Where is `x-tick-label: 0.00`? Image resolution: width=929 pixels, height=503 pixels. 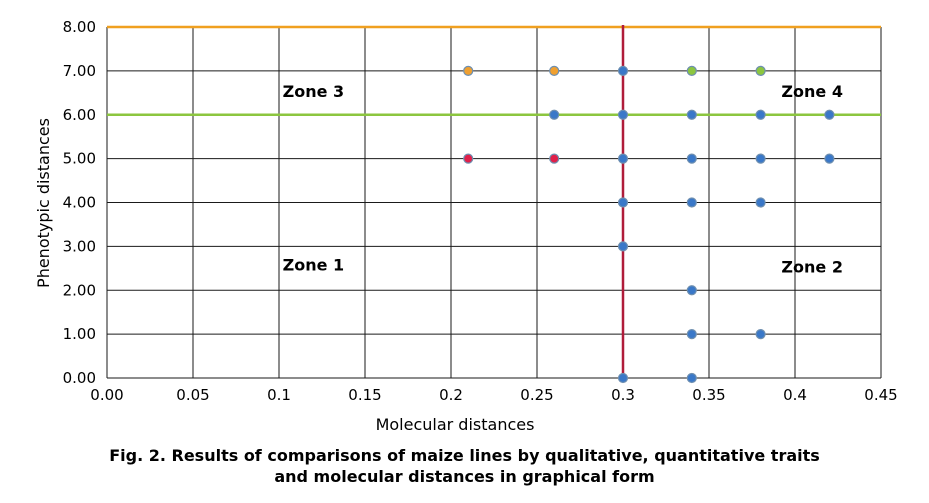
x-tick-label: 0.00 is located at coordinates (106, 395).